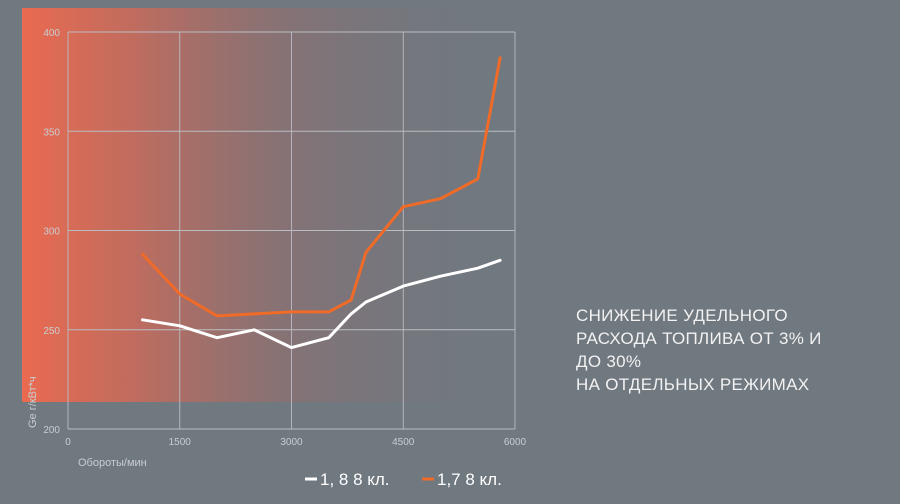 This screenshot has height=504, width=900. Describe the element at coordinates (68, 442) in the screenshot. I see `x-tick-label: 0` at that location.